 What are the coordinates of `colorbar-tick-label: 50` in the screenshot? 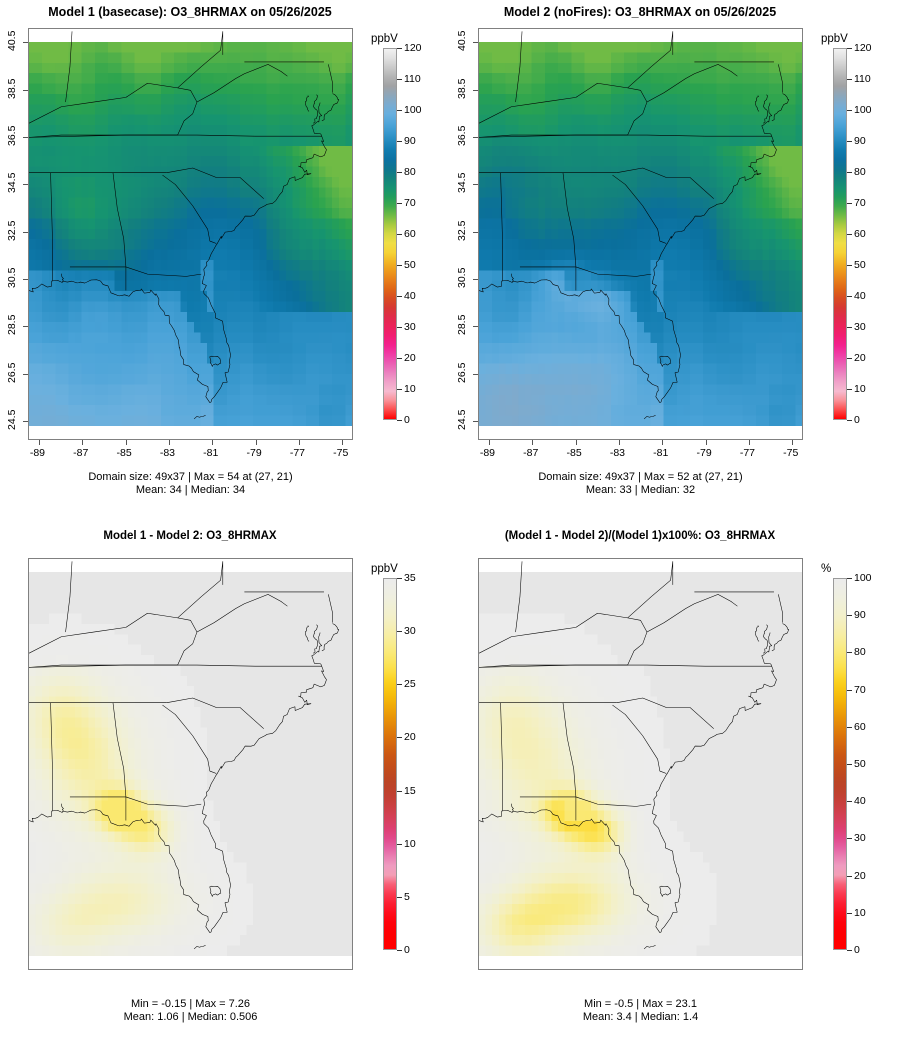 It's located at (860, 265).